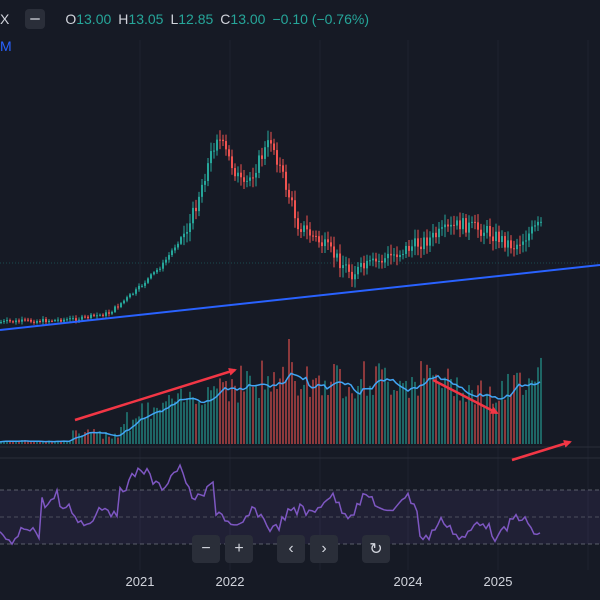 This screenshot has height=600, width=600. I want to click on year-label: 2021, so click(140, 581).